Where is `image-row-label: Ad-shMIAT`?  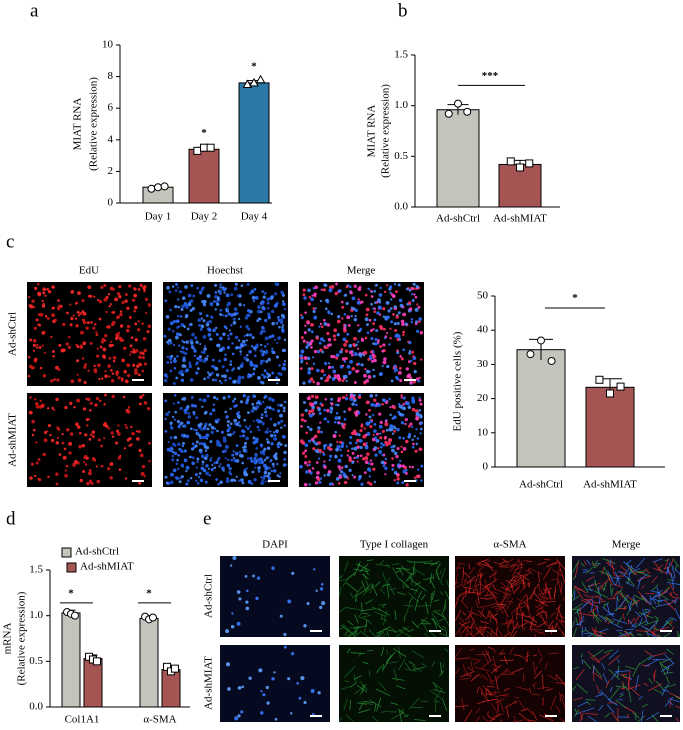
image-row-label: Ad-shMIAT is located at coordinates (209, 683).